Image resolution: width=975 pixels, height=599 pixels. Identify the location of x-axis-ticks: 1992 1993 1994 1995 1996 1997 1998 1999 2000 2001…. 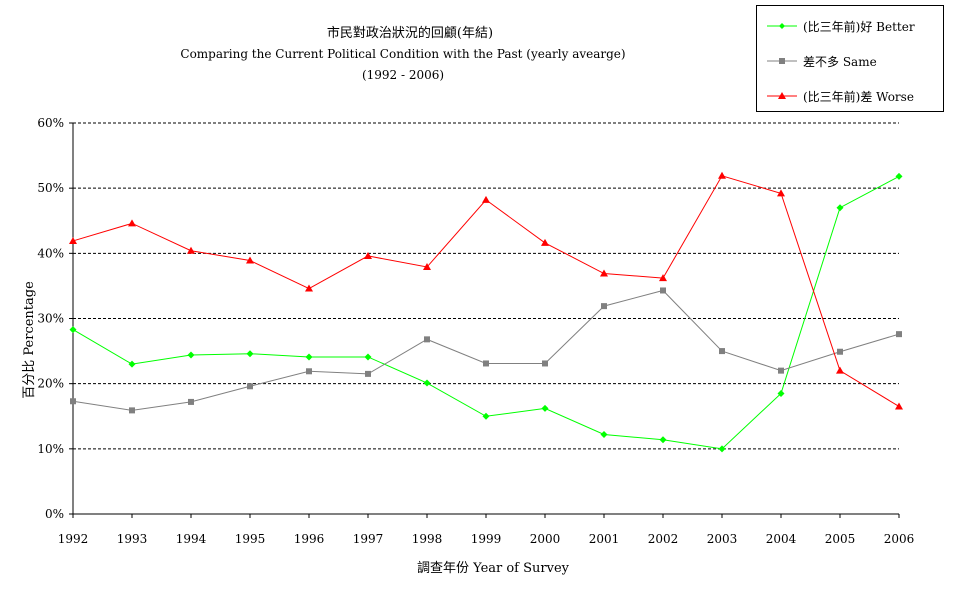
(486, 530).